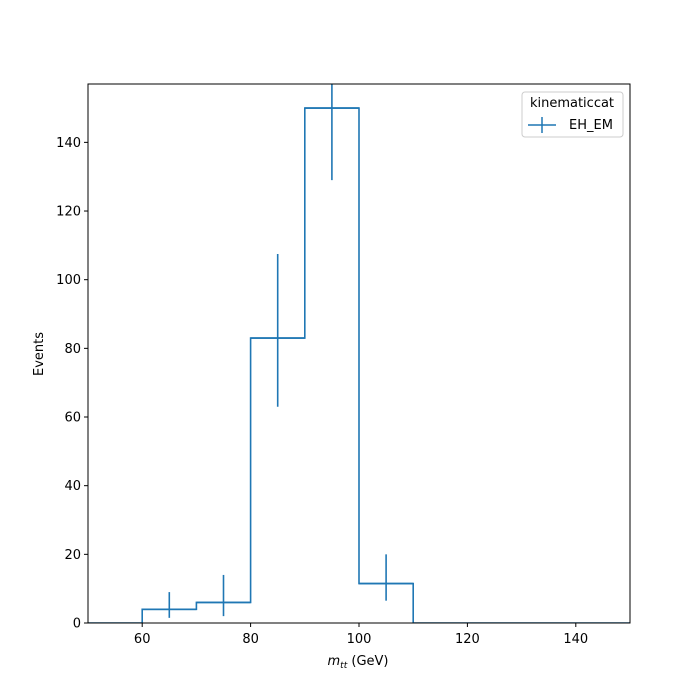 This screenshot has height=700, width=700. Describe the element at coordinates (367, 661) in the screenshot. I see `x-axis-label-unit: (GeV)` at that location.